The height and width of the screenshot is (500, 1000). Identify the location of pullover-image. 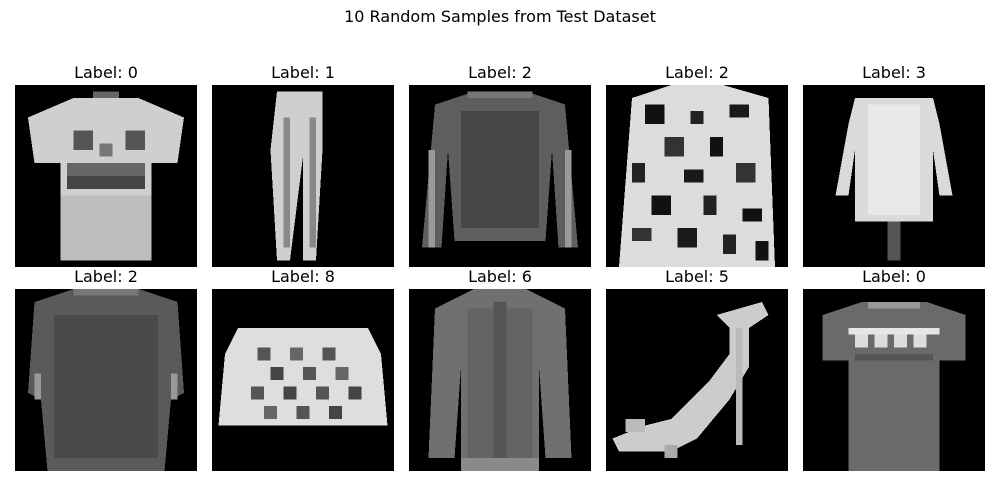
(106, 380).